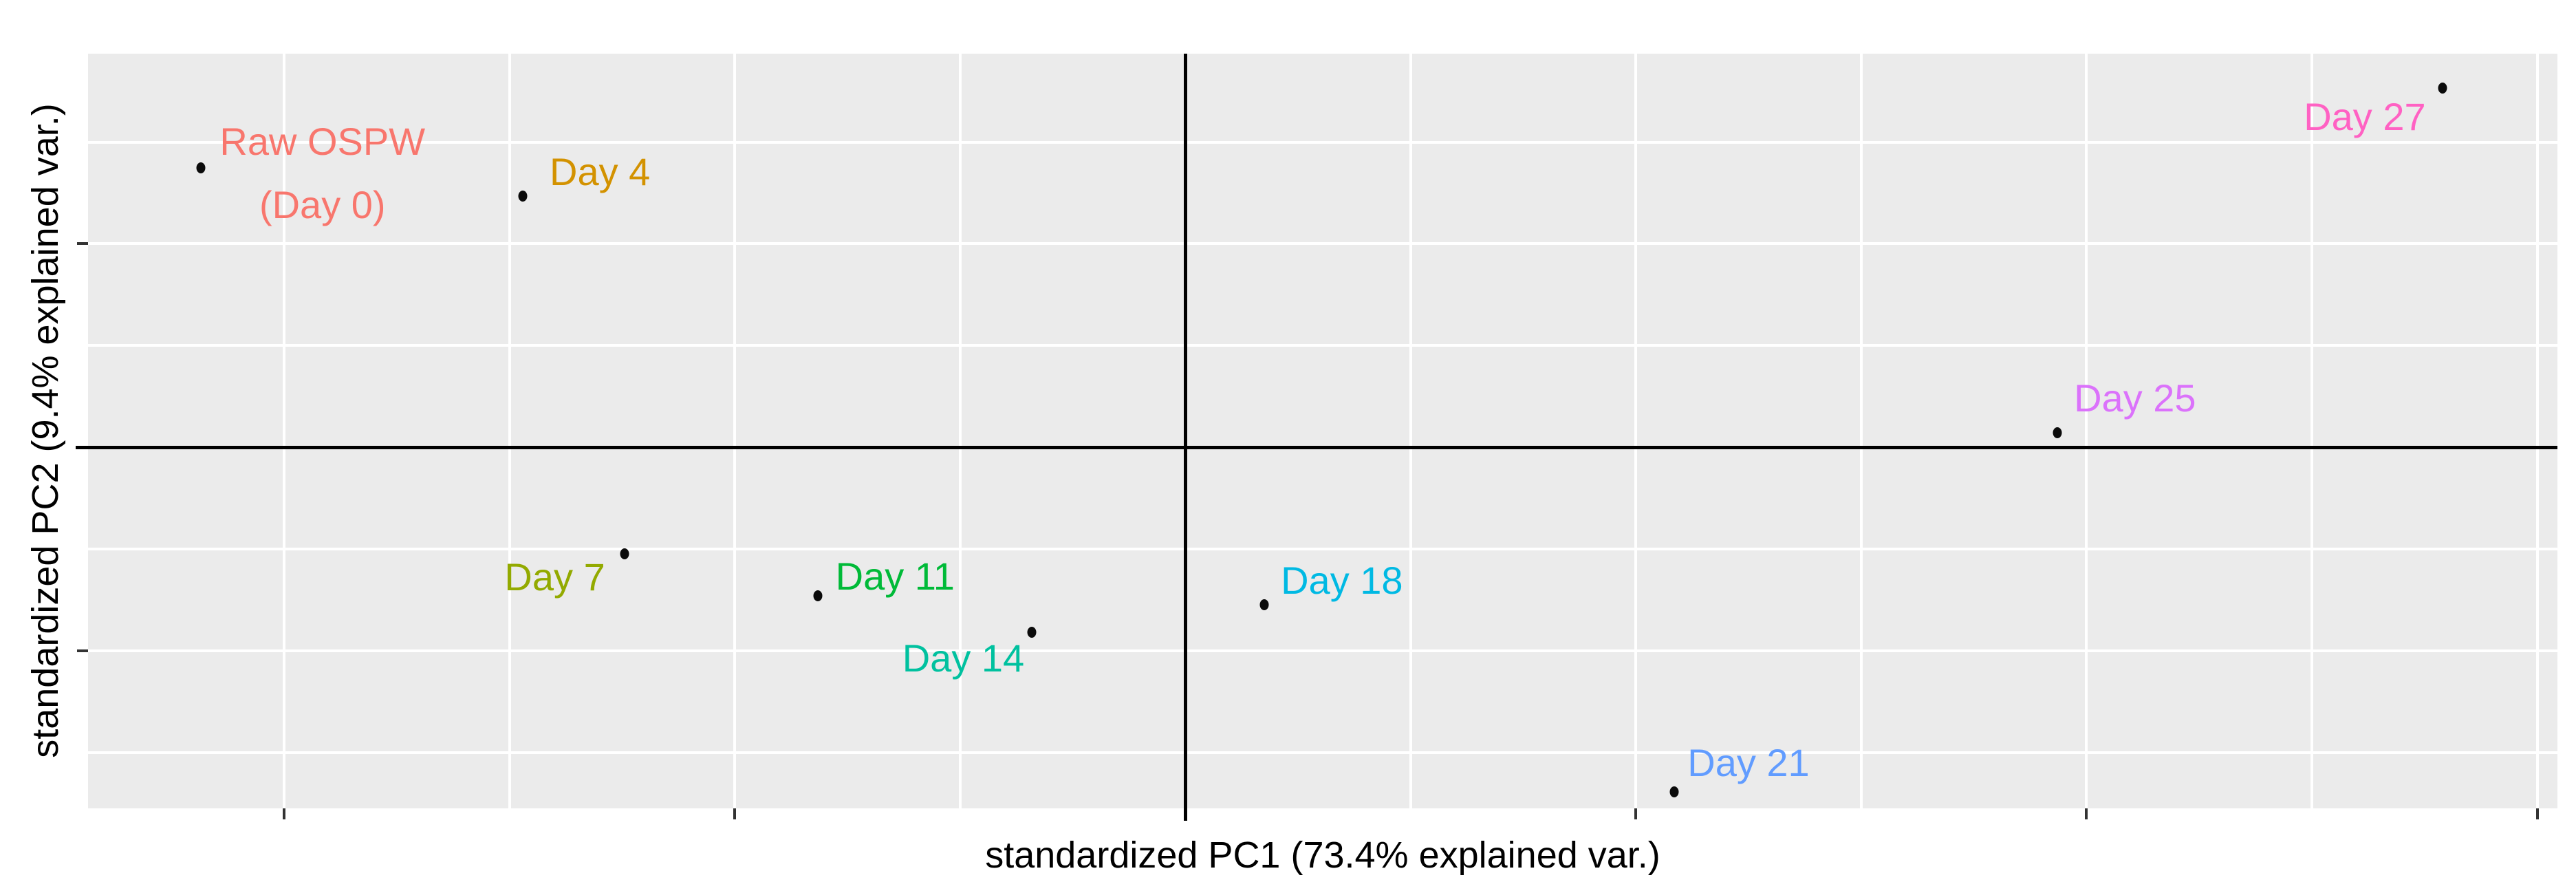 The image size is (2576, 893). What do you see at coordinates (2135, 398) in the screenshot?
I see `point-label: Day 25` at bounding box center [2135, 398].